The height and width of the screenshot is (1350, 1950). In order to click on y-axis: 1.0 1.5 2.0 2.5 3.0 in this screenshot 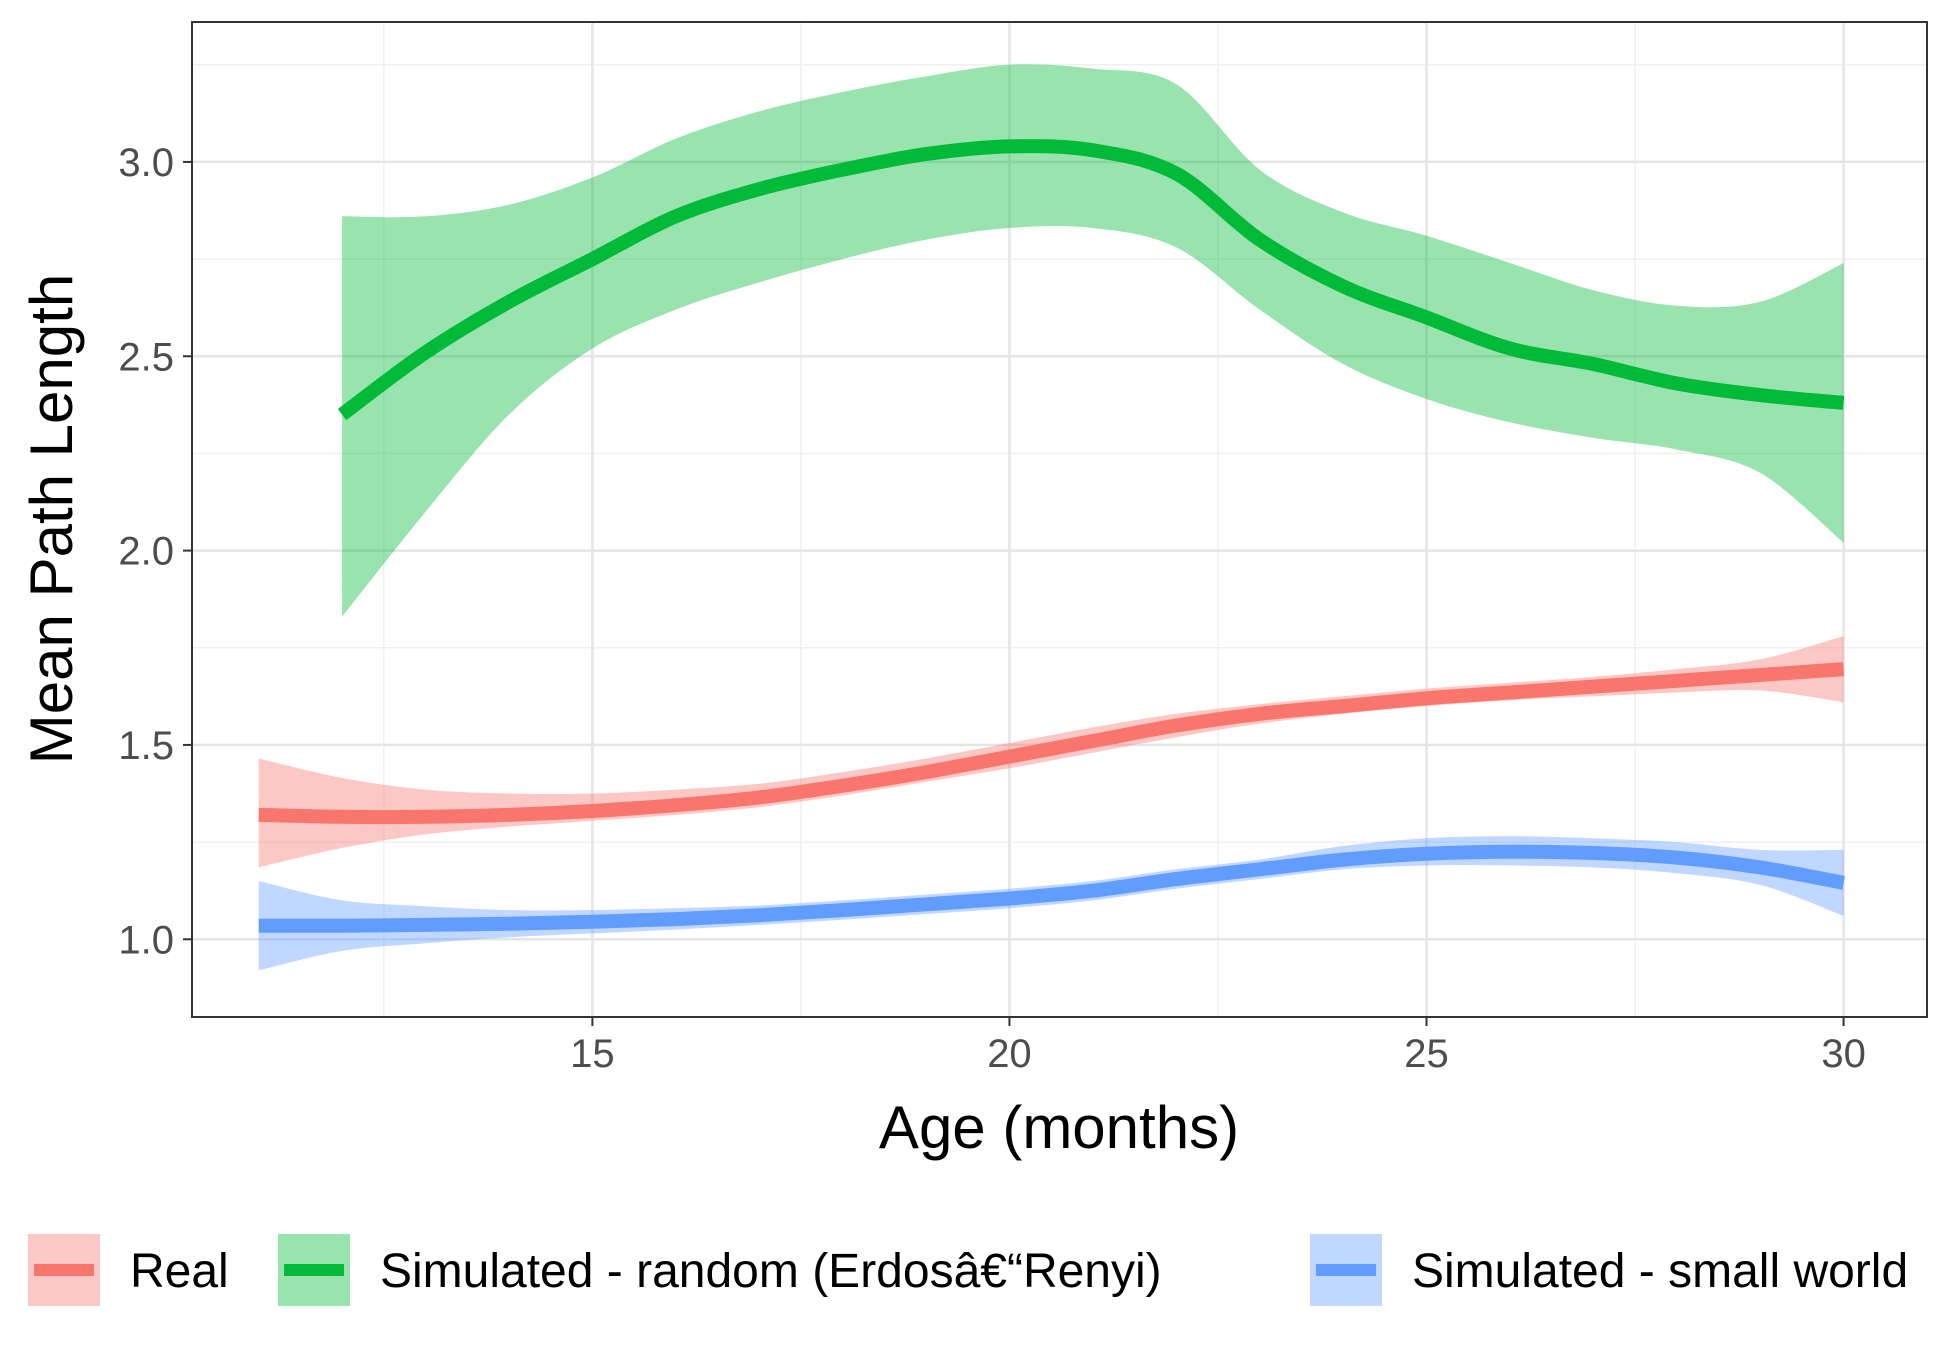, I will do `click(155, 551)`.